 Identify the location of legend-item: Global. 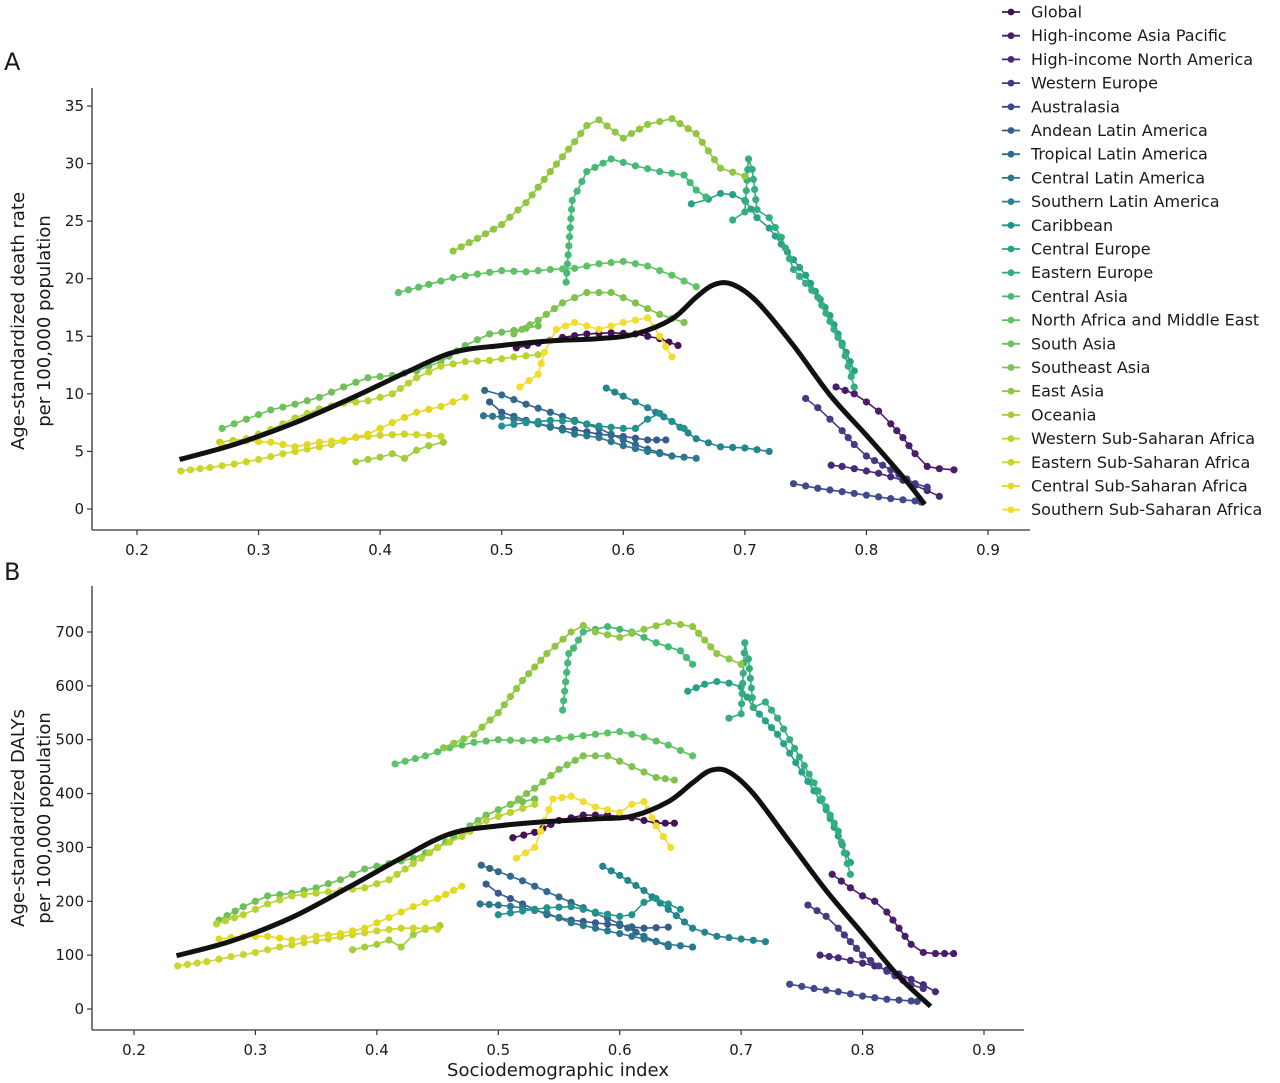
(1042, 12).